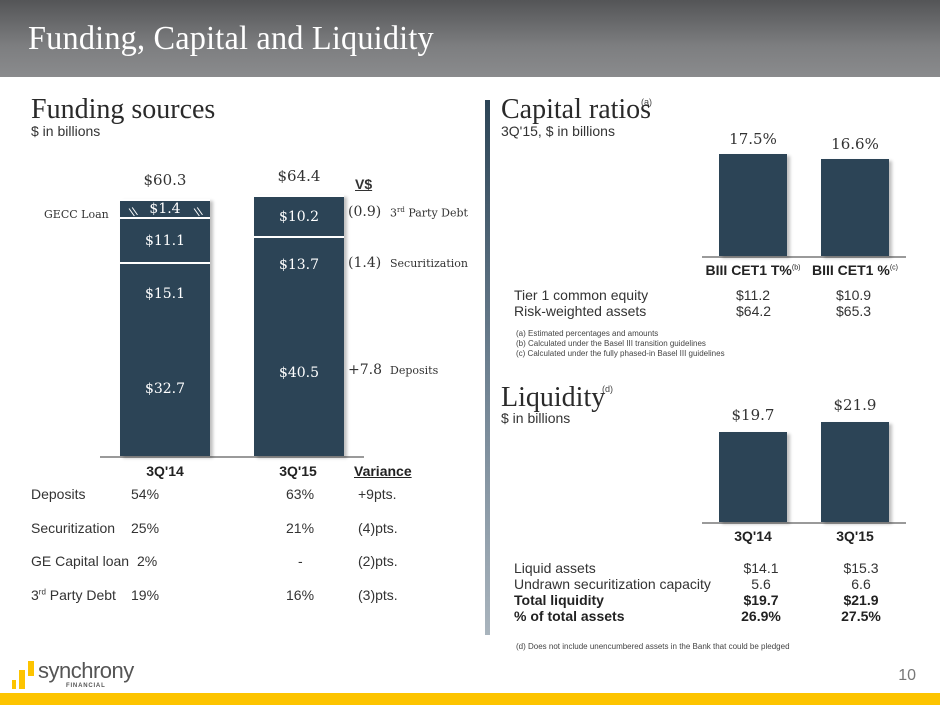 Image resolution: width=940 pixels, height=705 pixels. What do you see at coordinates (761, 584) in the screenshot?
I see `value-3q14: 5.6` at bounding box center [761, 584].